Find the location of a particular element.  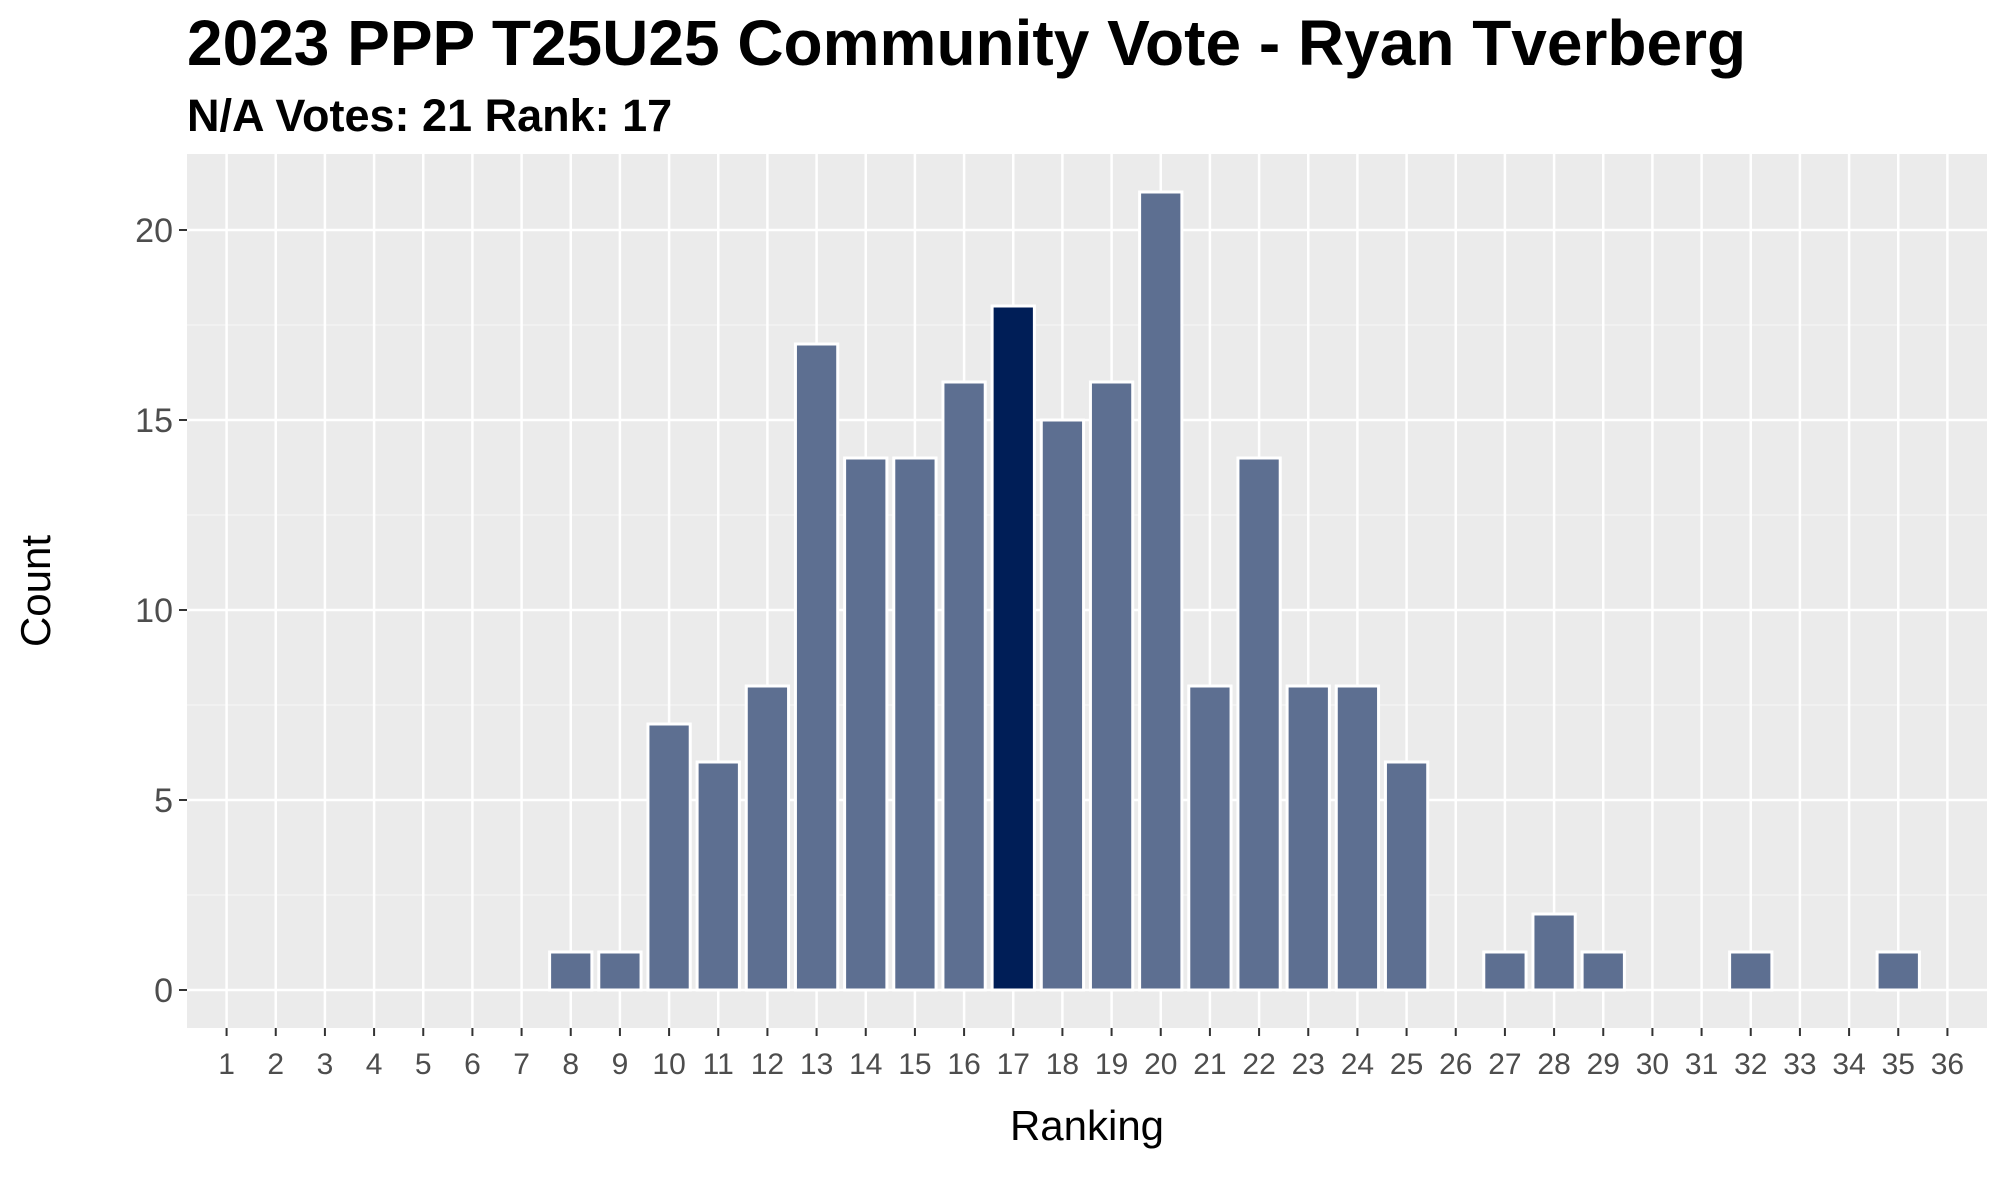

x-tick-label: 11 is located at coordinates (718, 1064).